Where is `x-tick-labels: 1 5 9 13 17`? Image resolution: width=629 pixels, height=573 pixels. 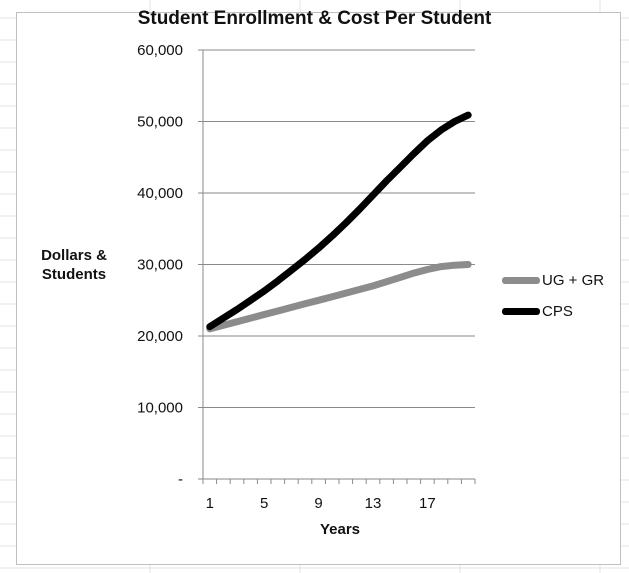
x-tick-labels: 1 5 9 13 17 is located at coordinates (321, 503).